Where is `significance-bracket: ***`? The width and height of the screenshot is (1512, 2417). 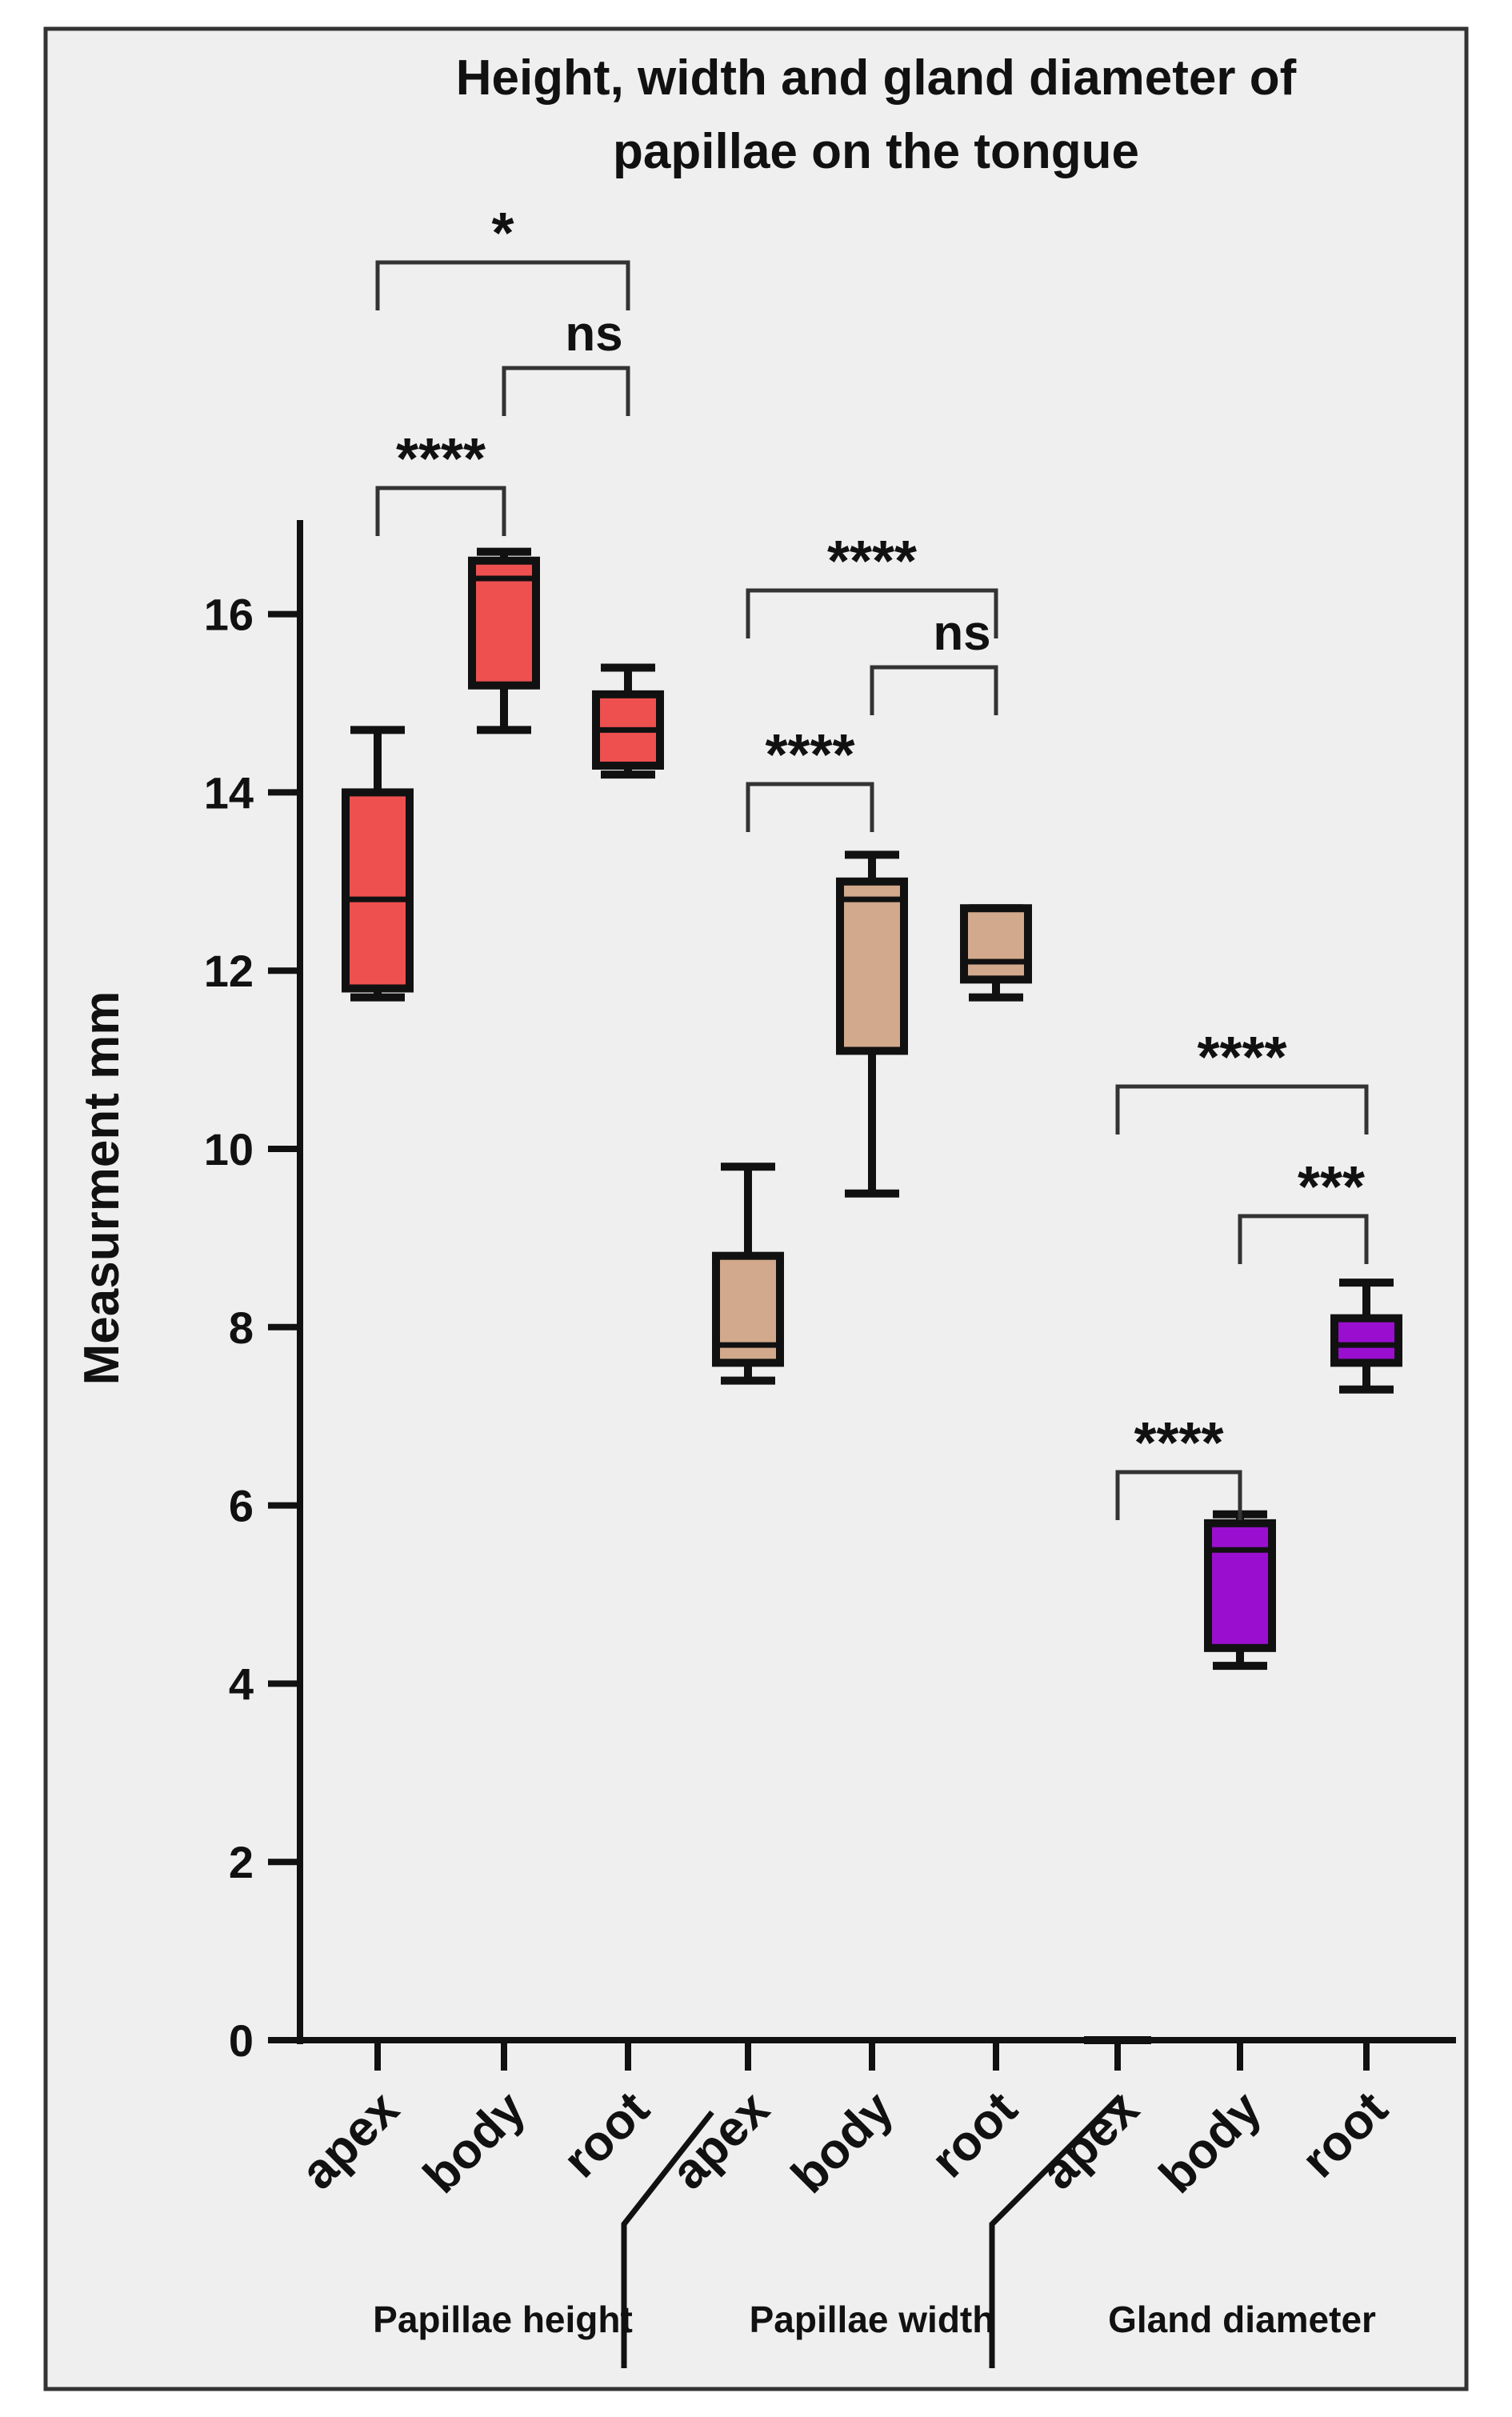
significance-bracket: *** is located at coordinates (1303, 1209).